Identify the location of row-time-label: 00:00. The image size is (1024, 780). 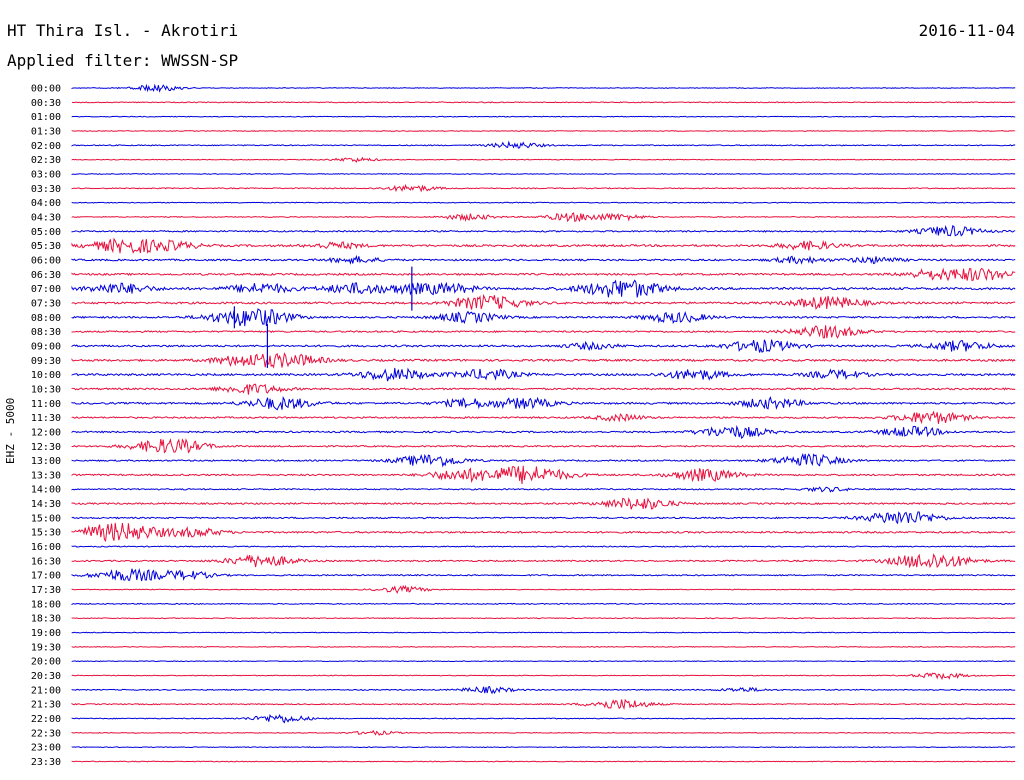
(46, 89).